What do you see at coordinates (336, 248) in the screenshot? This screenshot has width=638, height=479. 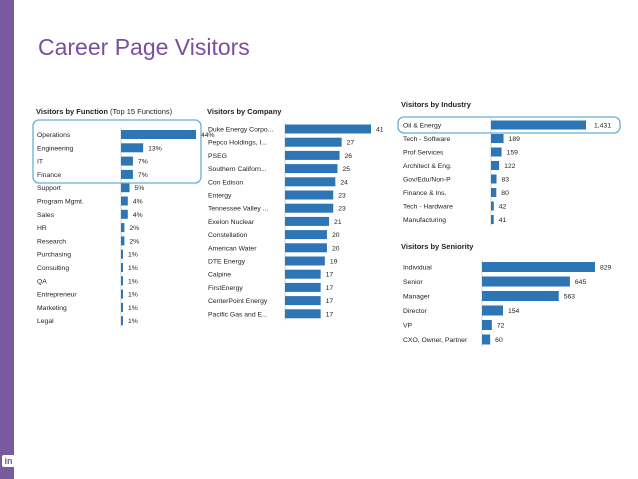 I see `value-label: 20` at bounding box center [336, 248].